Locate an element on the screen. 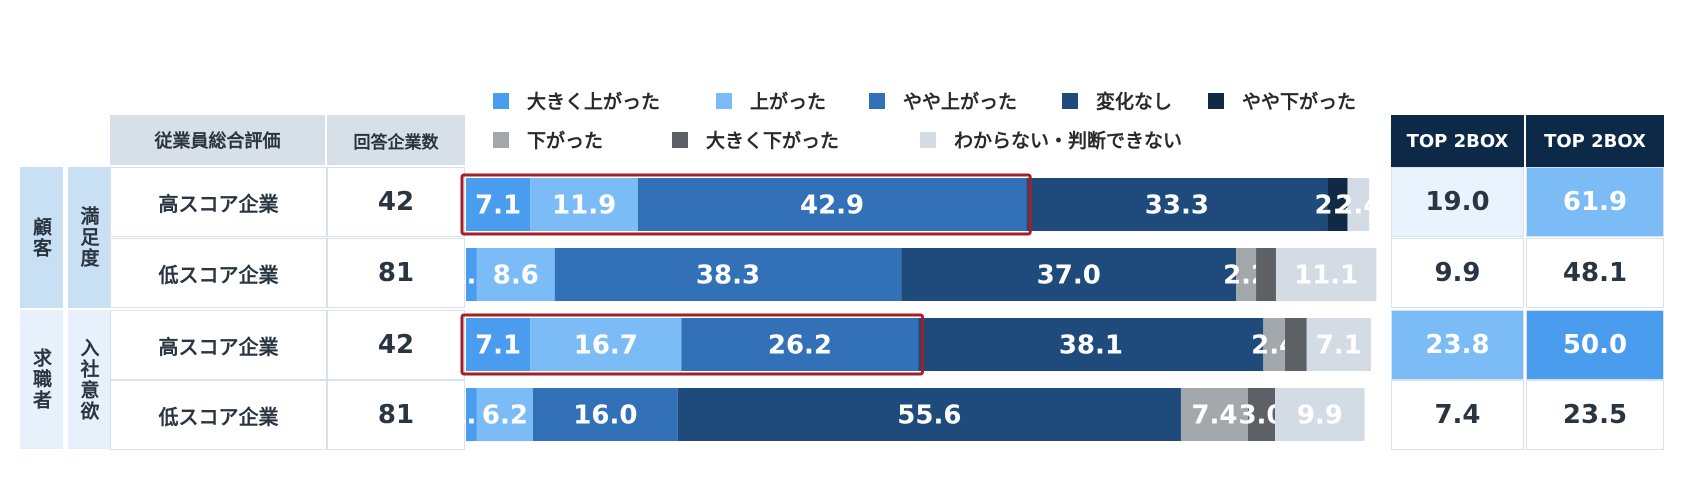 This screenshot has width=1691, height=497. legend-item: 変化なし is located at coordinates (1117, 100).